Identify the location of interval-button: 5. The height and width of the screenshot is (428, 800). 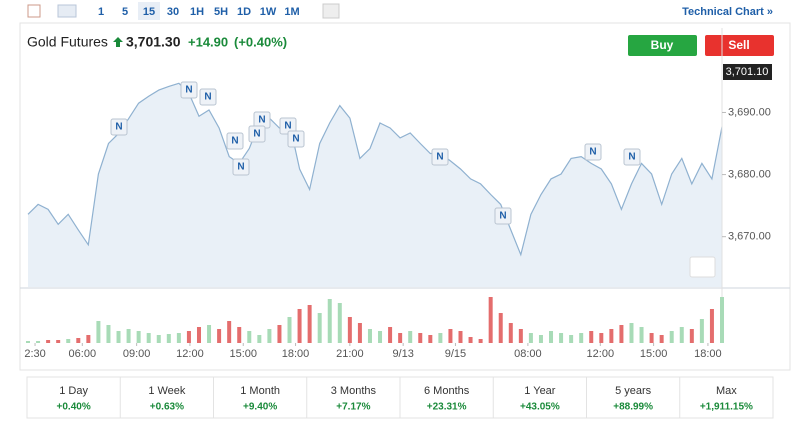
(125, 12).